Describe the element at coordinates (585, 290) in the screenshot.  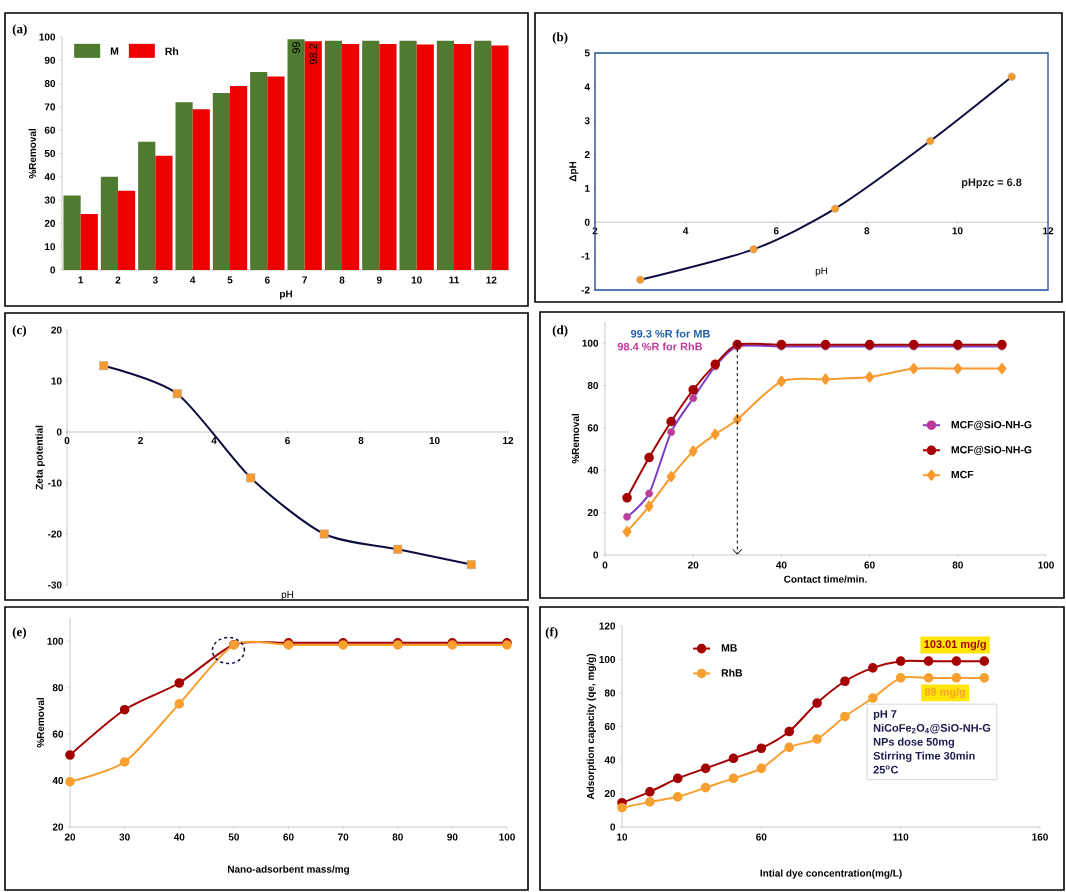
I see `y-tick-label: -2` at that location.